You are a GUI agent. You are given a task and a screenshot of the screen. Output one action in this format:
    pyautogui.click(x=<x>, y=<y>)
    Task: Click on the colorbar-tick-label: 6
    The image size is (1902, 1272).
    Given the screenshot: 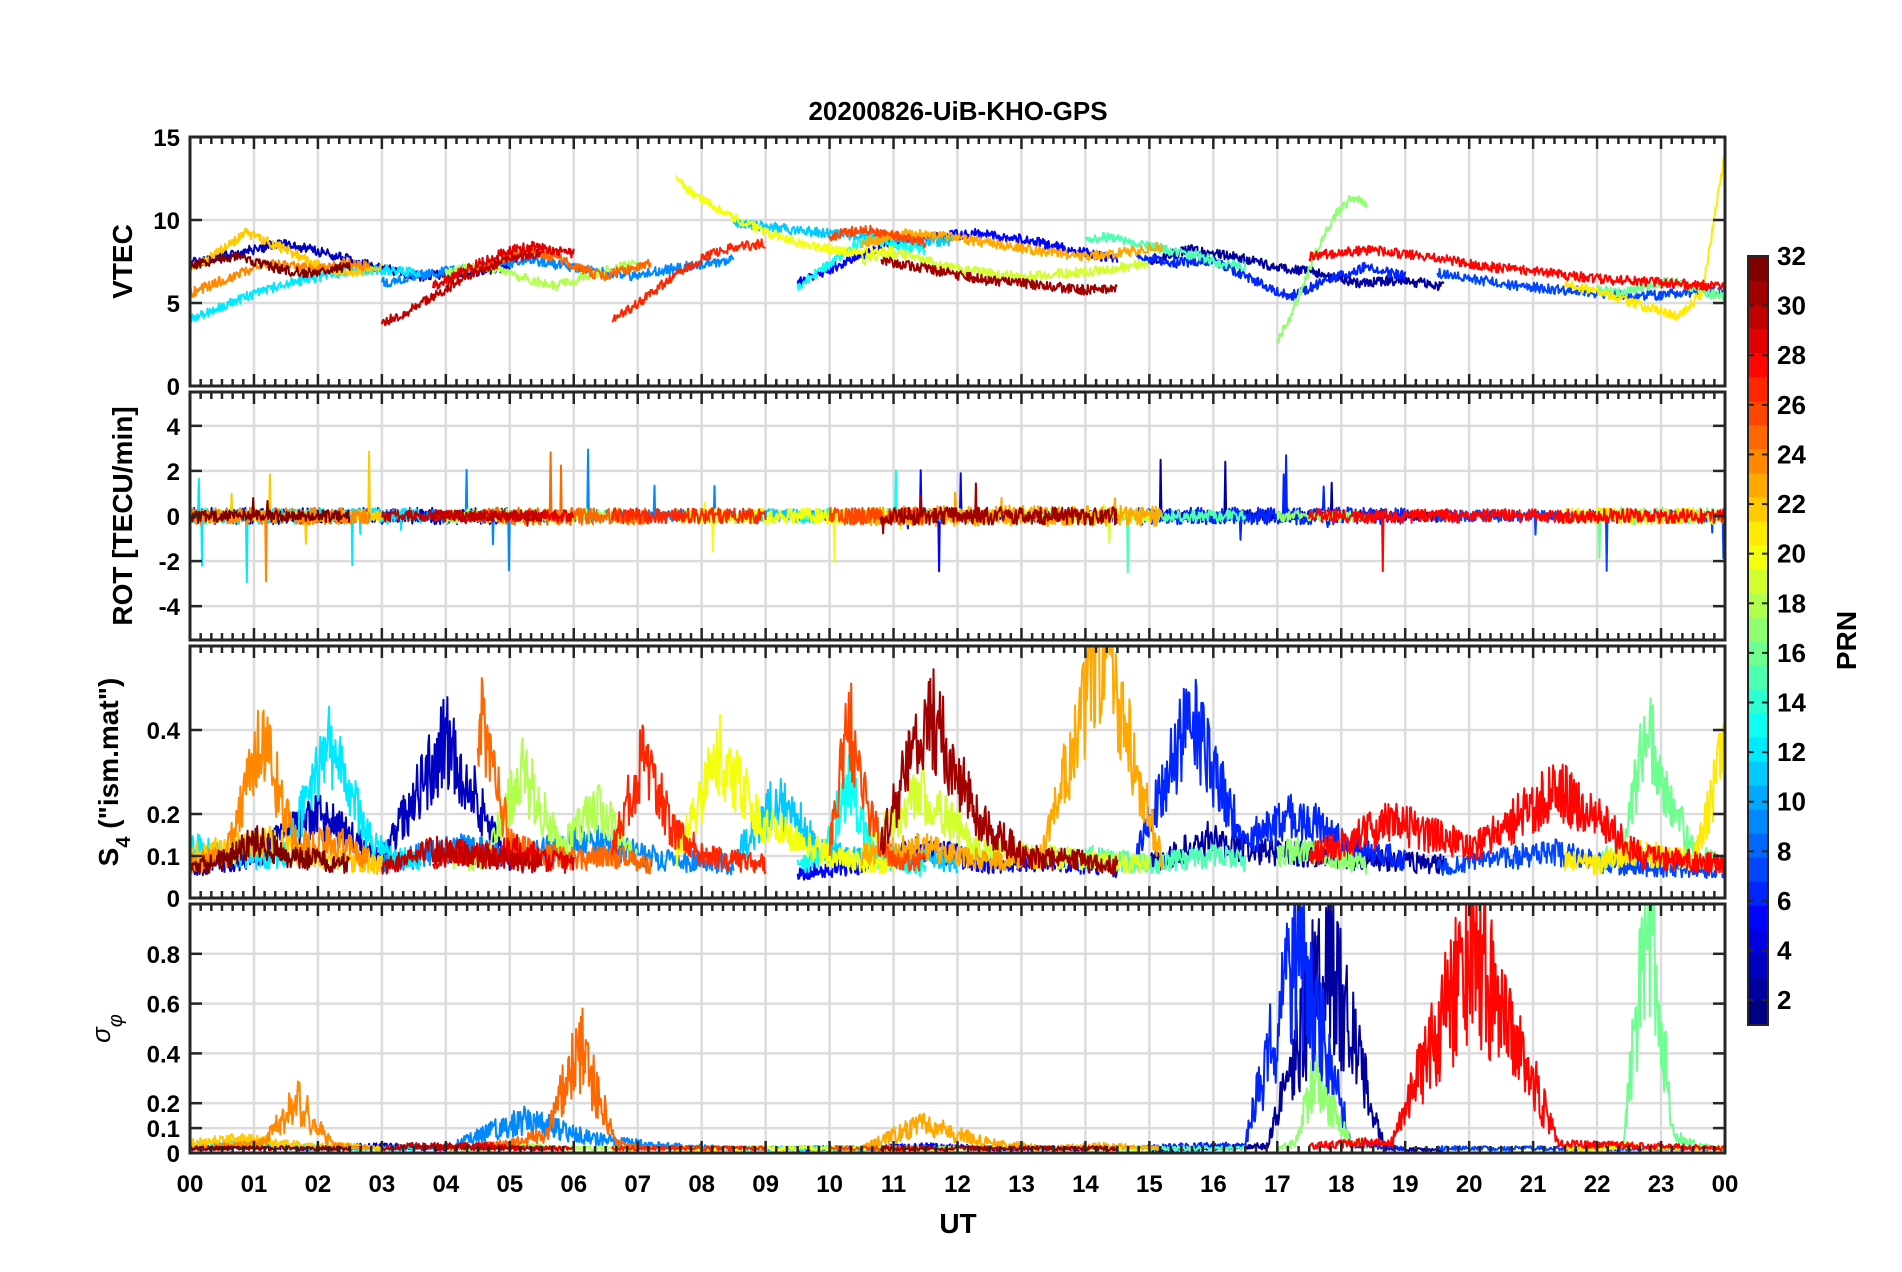 What is the action you would take?
    pyautogui.click(x=1784, y=901)
    